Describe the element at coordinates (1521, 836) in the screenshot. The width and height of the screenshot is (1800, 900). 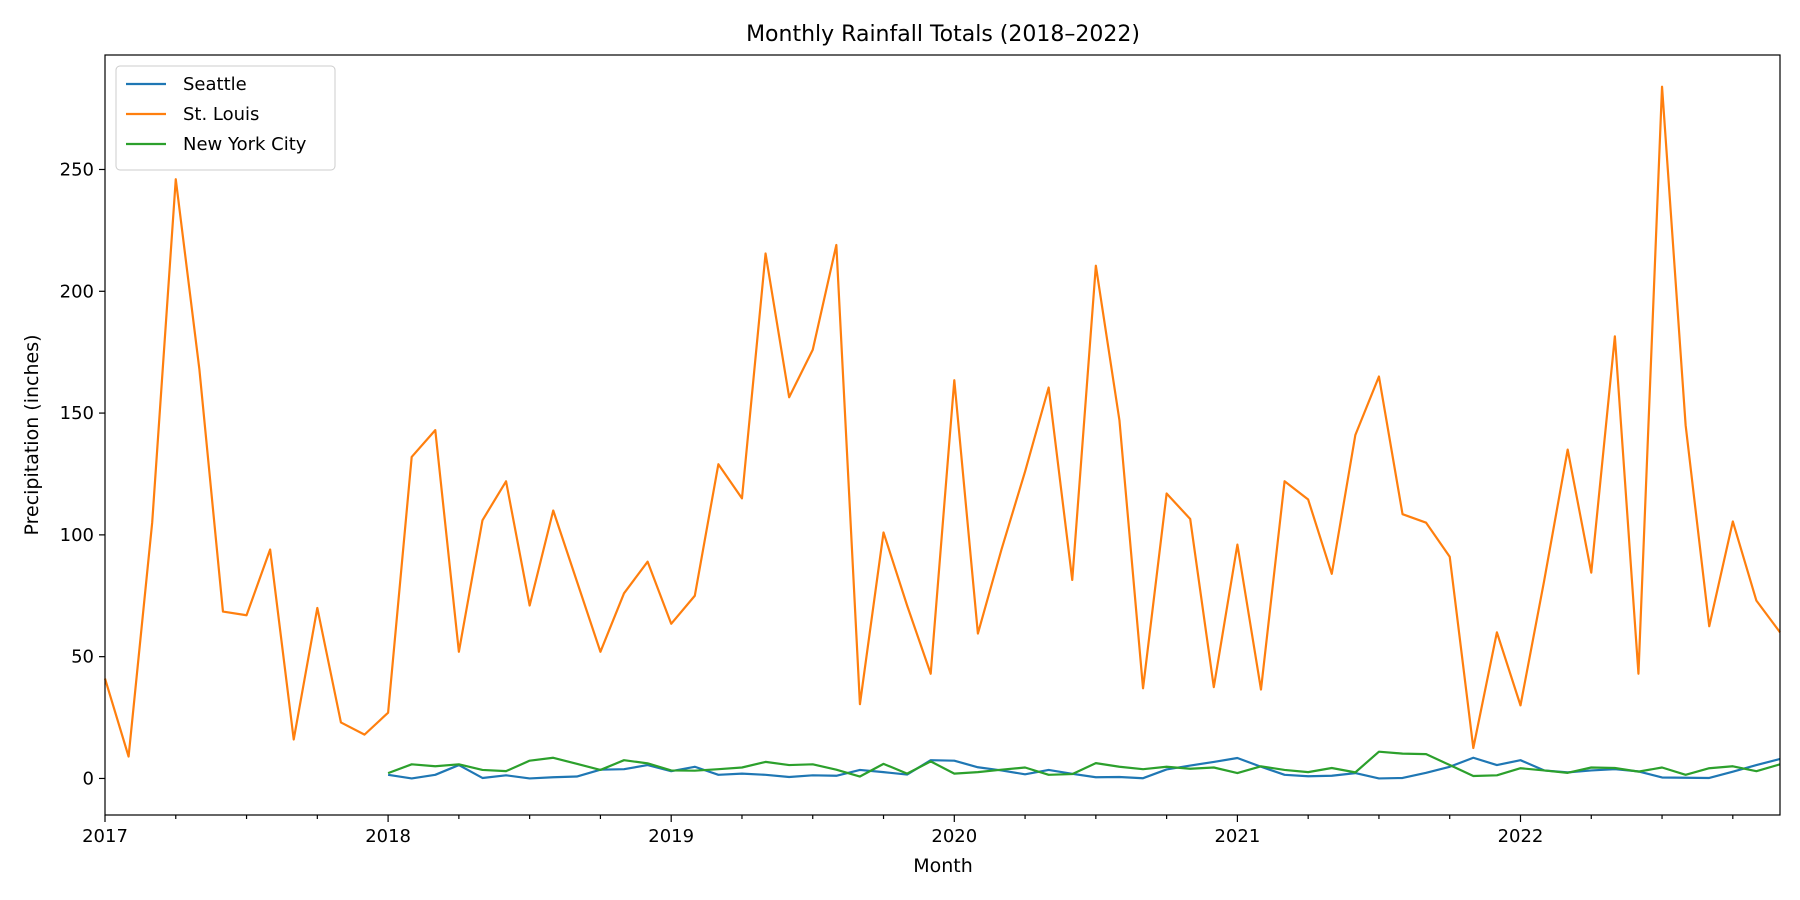
I see `x-tick-label: 2022` at that location.